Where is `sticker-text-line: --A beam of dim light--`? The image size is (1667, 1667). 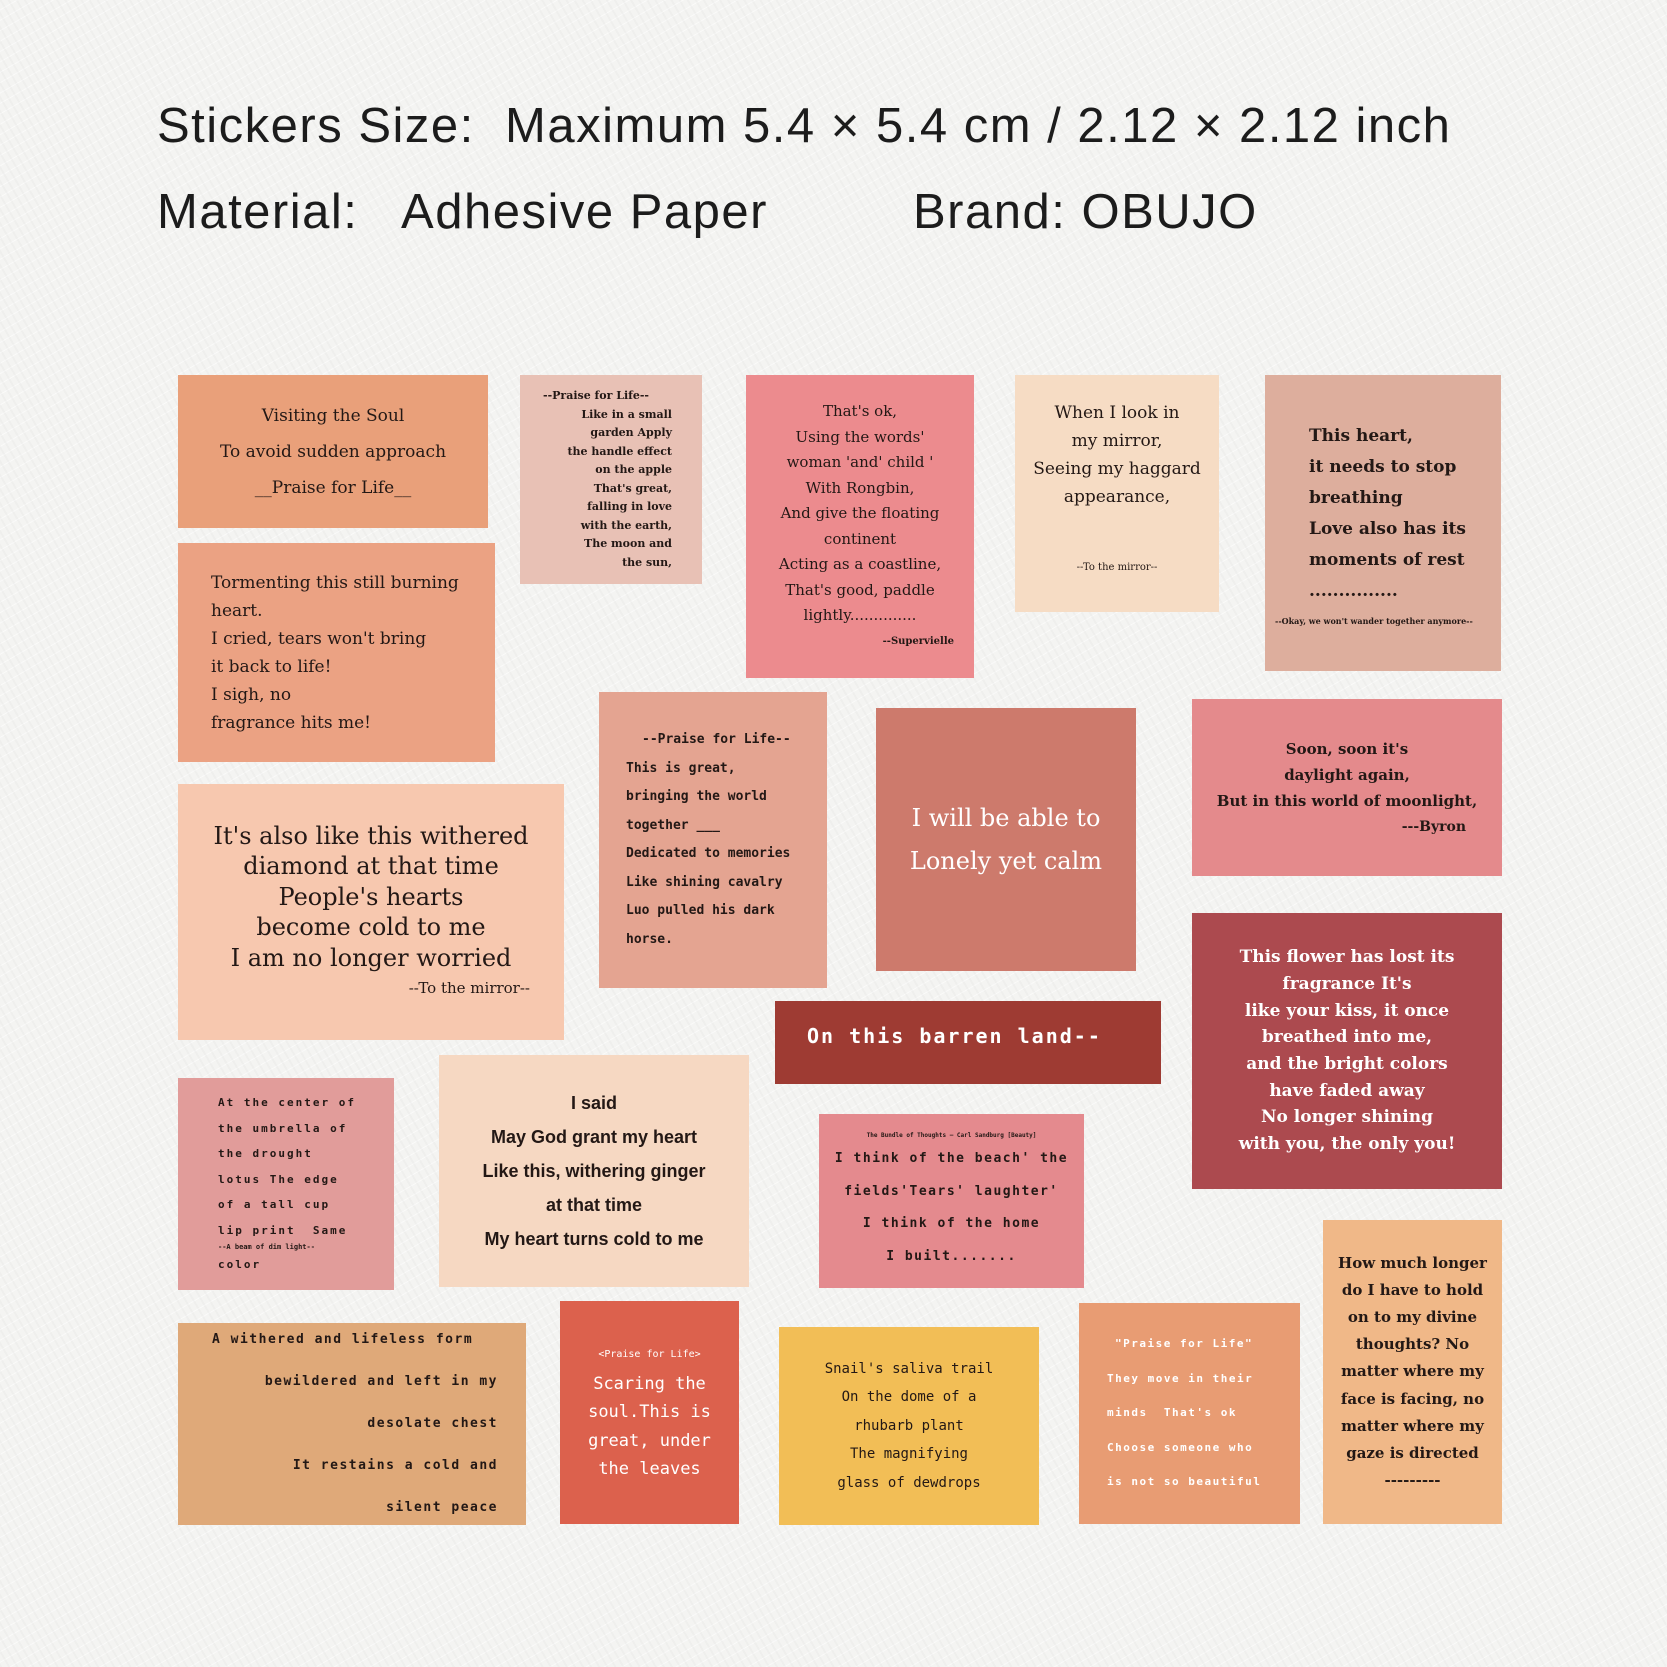 sticker-text-line: --A beam of dim light-- is located at coordinates (266, 1247).